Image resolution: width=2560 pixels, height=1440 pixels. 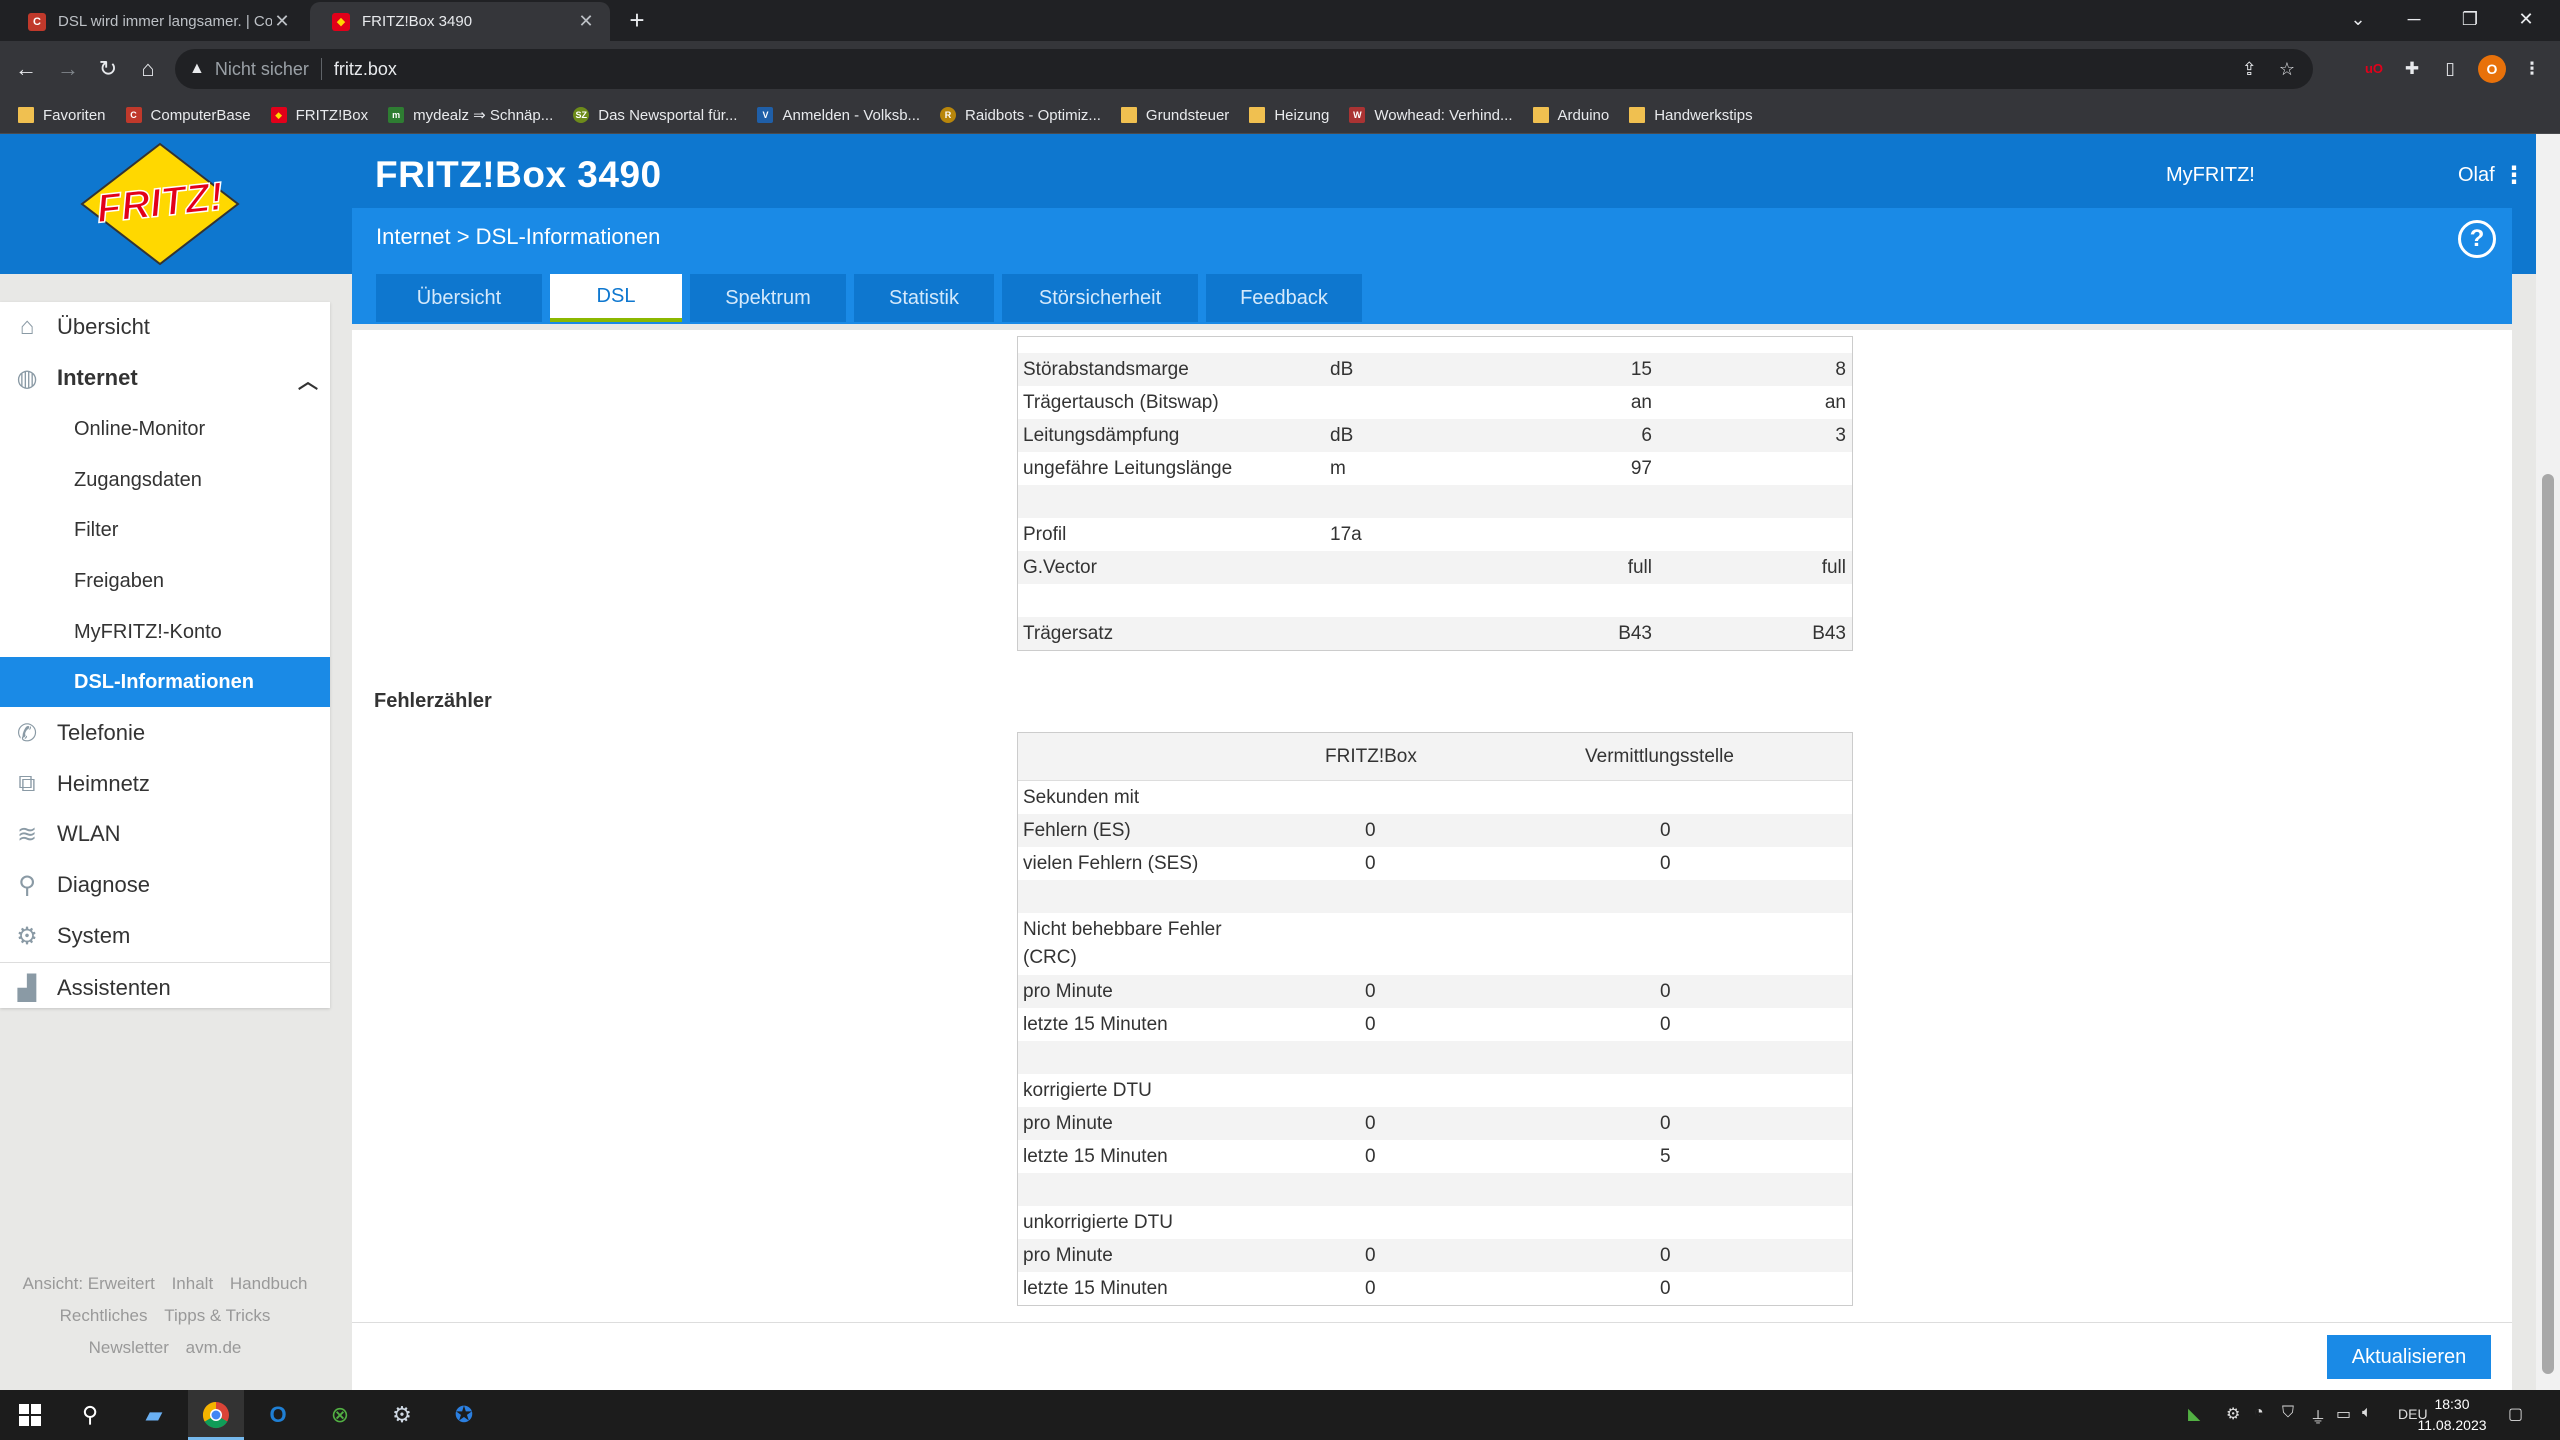 What do you see at coordinates (2210, 175) in the screenshot?
I see `myfritz-link: MyFRITZ!` at bounding box center [2210, 175].